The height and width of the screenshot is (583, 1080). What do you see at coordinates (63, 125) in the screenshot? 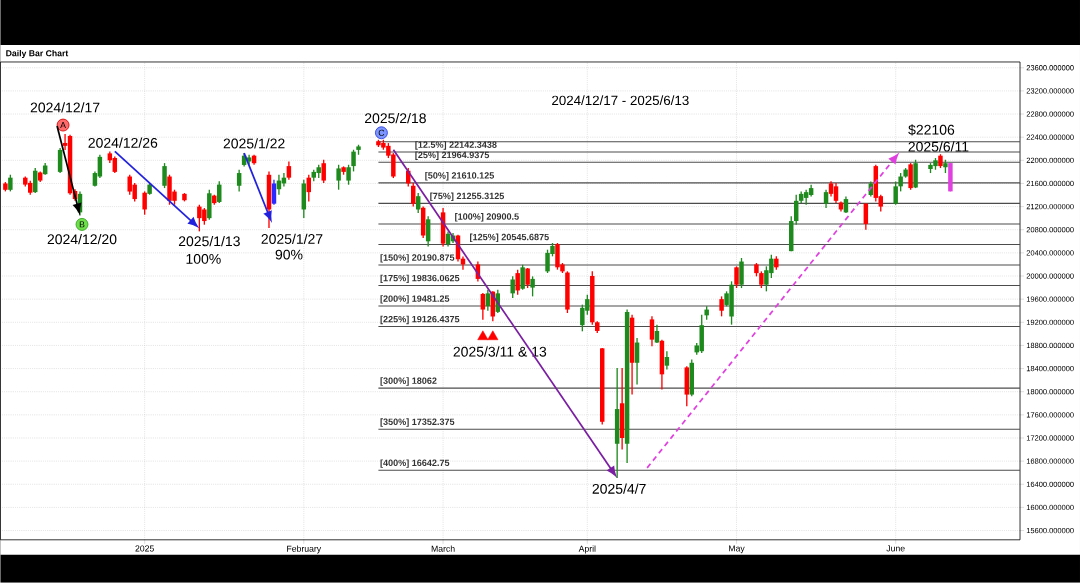
I see `annotation: A` at bounding box center [63, 125].